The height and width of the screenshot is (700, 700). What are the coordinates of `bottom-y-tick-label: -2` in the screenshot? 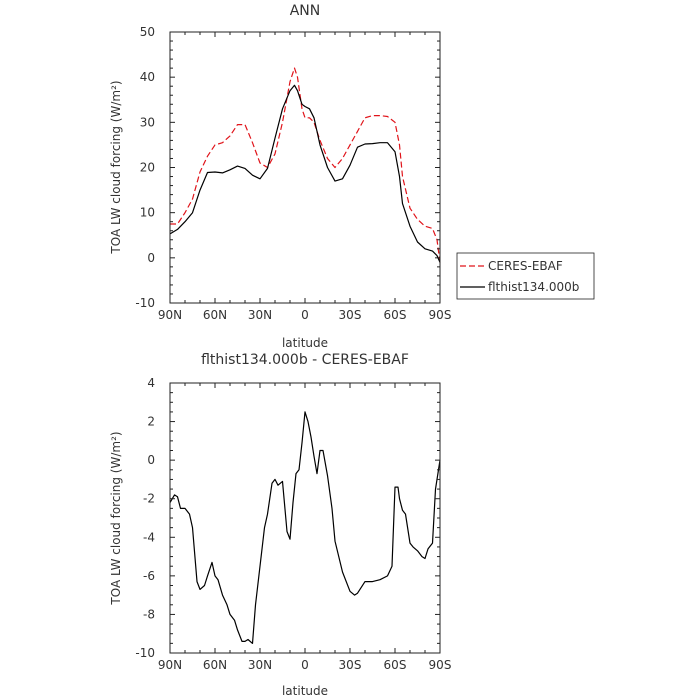 It's located at (149, 499).